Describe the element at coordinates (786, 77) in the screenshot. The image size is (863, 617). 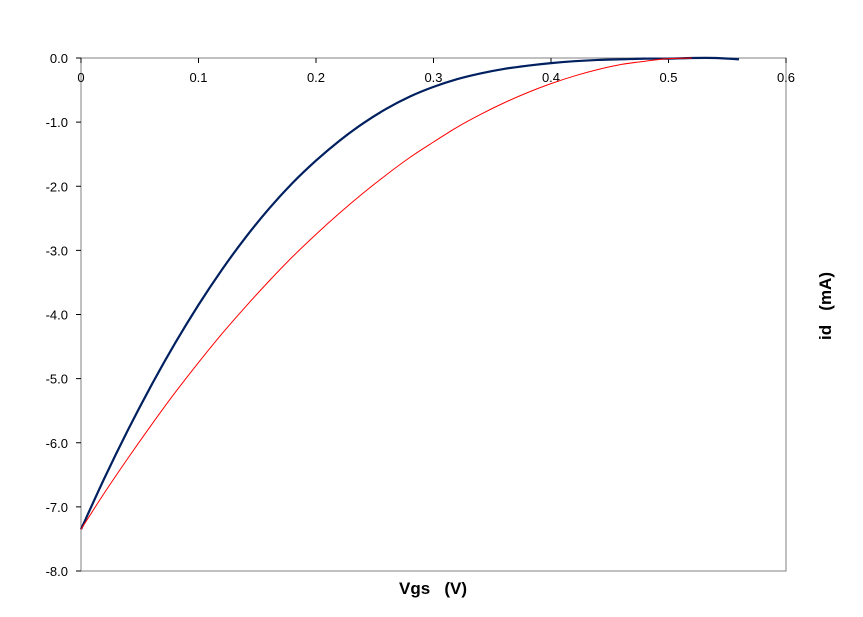
I see `x-tick-label: 0.6` at that location.